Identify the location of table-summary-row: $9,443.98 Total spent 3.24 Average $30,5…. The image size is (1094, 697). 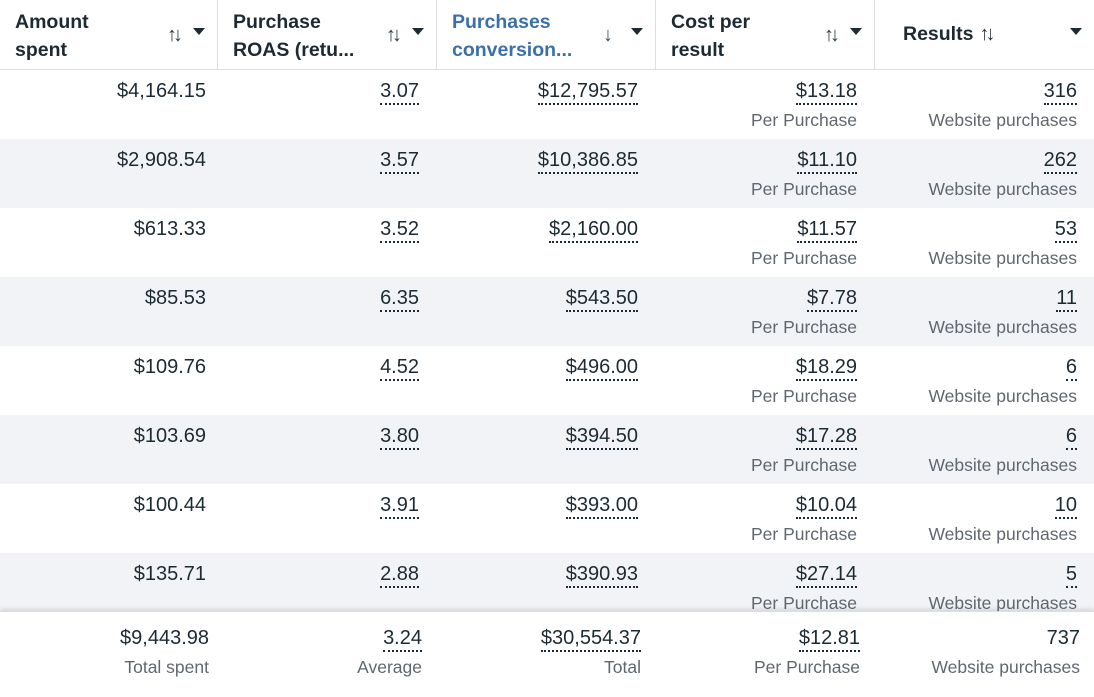
(547, 654).